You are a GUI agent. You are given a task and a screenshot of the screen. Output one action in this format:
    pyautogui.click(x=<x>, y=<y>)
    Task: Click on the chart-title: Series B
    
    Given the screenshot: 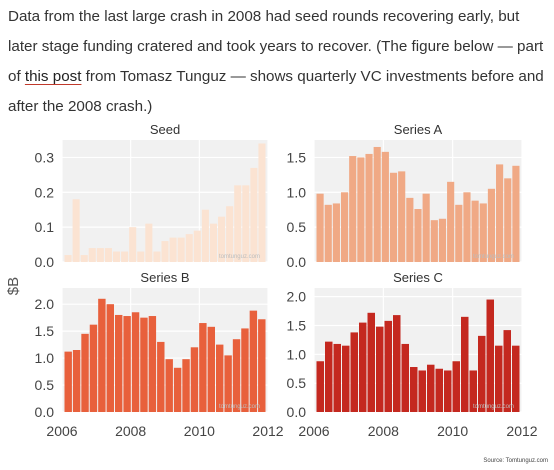 What is the action you would take?
    pyautogui.click(x=164, y=277)
    